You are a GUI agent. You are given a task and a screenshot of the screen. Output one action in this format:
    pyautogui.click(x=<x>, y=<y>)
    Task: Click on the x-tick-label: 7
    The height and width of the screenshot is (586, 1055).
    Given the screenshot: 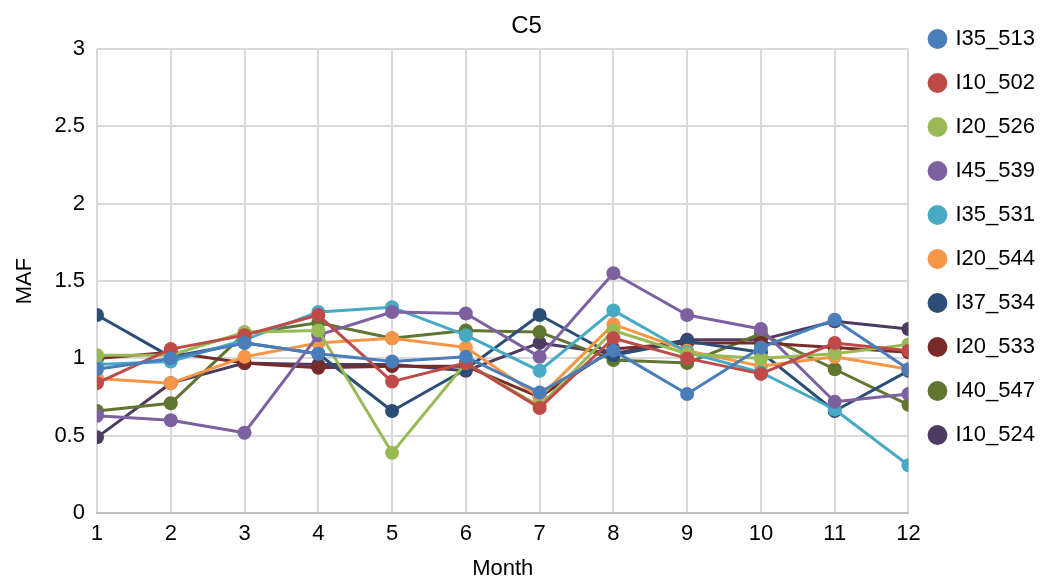 What is the action you would take?
    pyautogui.click(x=539, y=533)
    